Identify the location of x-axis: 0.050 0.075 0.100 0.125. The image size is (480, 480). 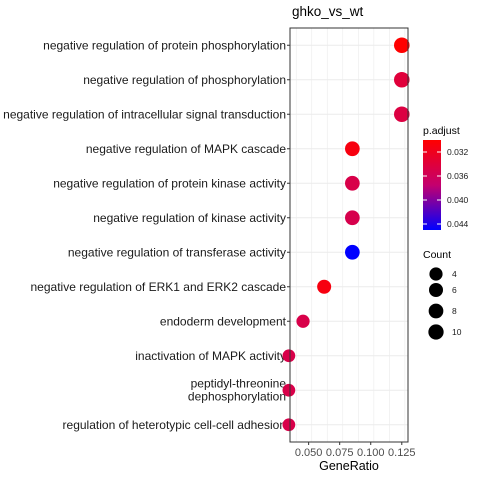
(355, 450).